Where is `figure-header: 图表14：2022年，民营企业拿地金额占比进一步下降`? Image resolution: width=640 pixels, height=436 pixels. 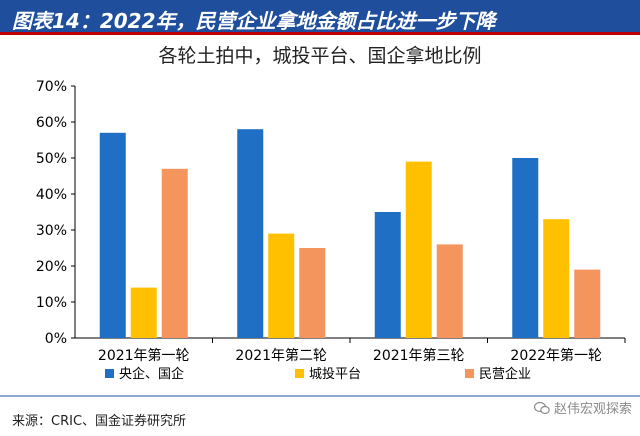 figure-header: 图表14：2022年，民营企业拿地金额占比进一步下降 is located at coordinates (320, 17).